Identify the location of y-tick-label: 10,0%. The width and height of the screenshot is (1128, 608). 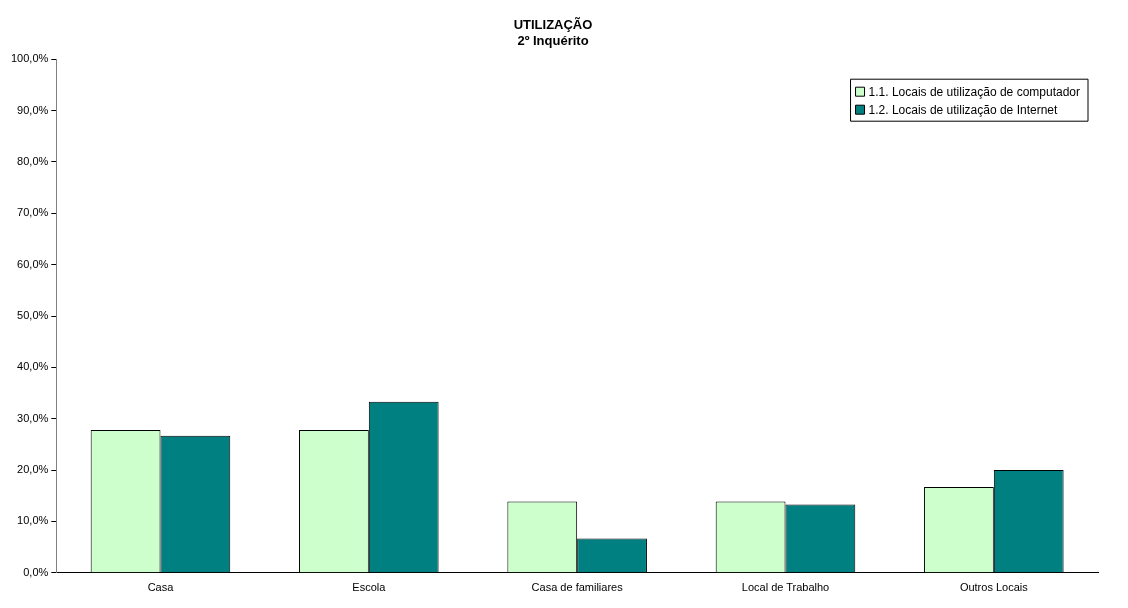
(33, 520).